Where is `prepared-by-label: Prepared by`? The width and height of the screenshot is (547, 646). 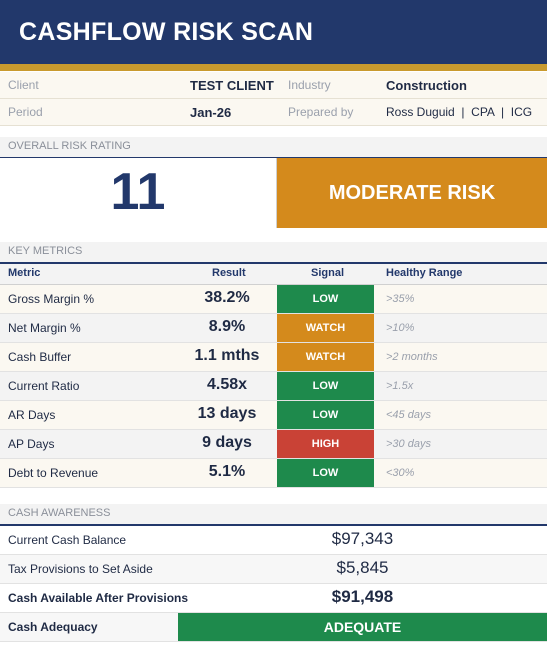
prepared-by-label: Prepared by is located at coordinates (321, 112).